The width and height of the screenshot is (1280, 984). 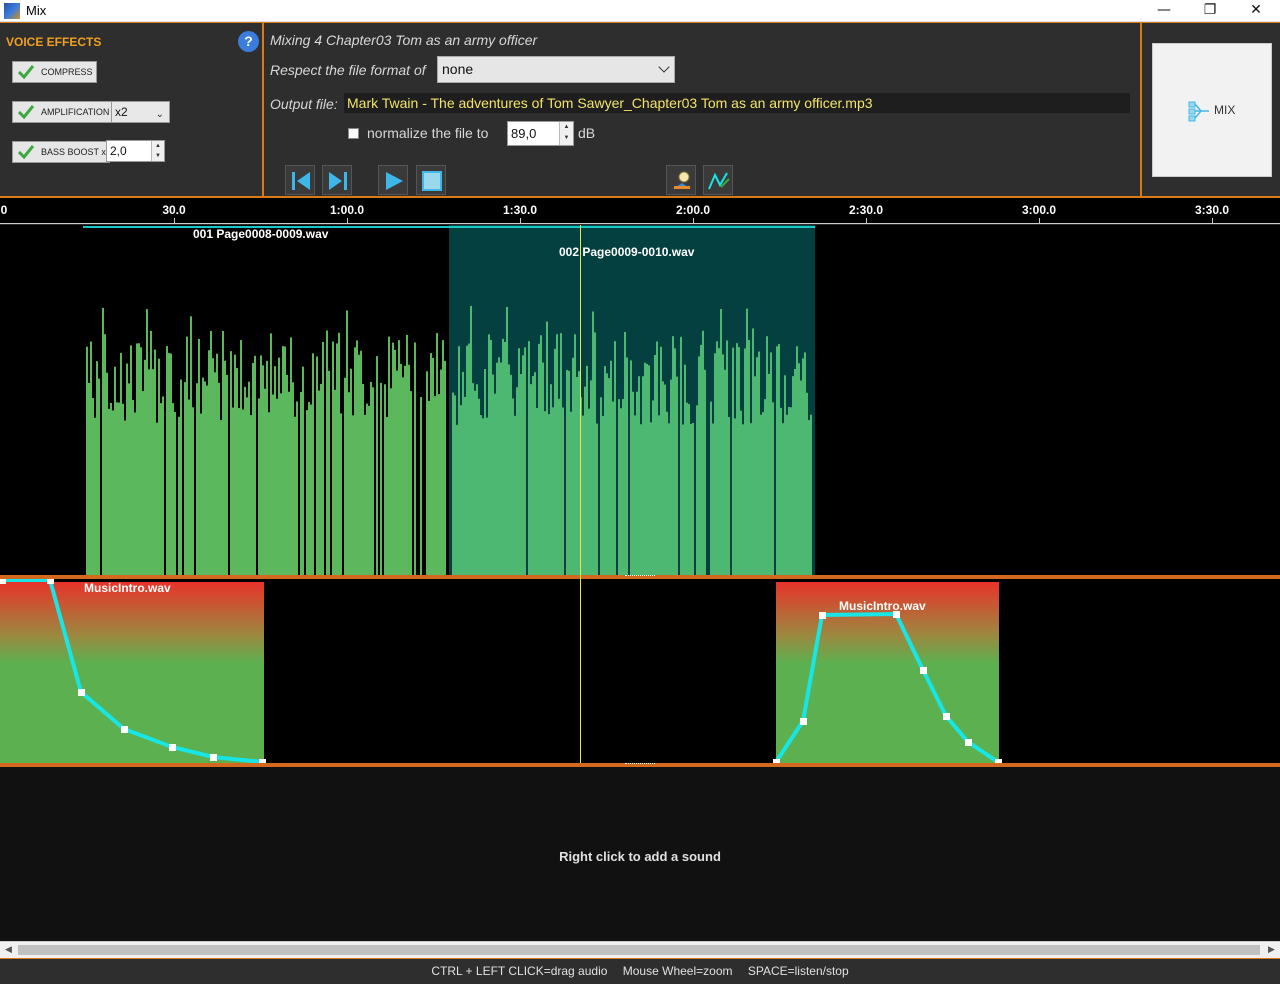 What do you see at coordinates (140, 112) in the screenshot?
I see `amplification-select: x2 ⌄` at bounding box center [140, 112].